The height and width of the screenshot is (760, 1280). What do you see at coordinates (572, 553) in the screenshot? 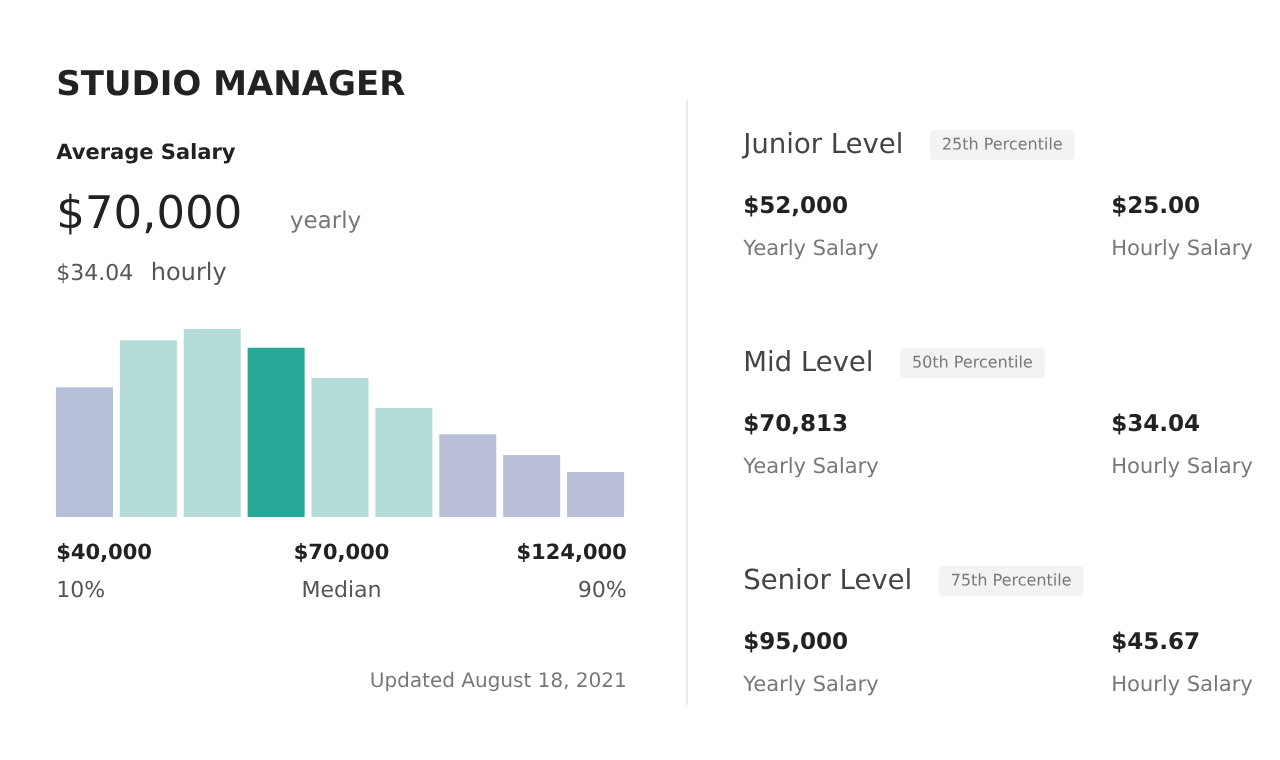
I see `text: $124,000` at bounding box center [572, 553].